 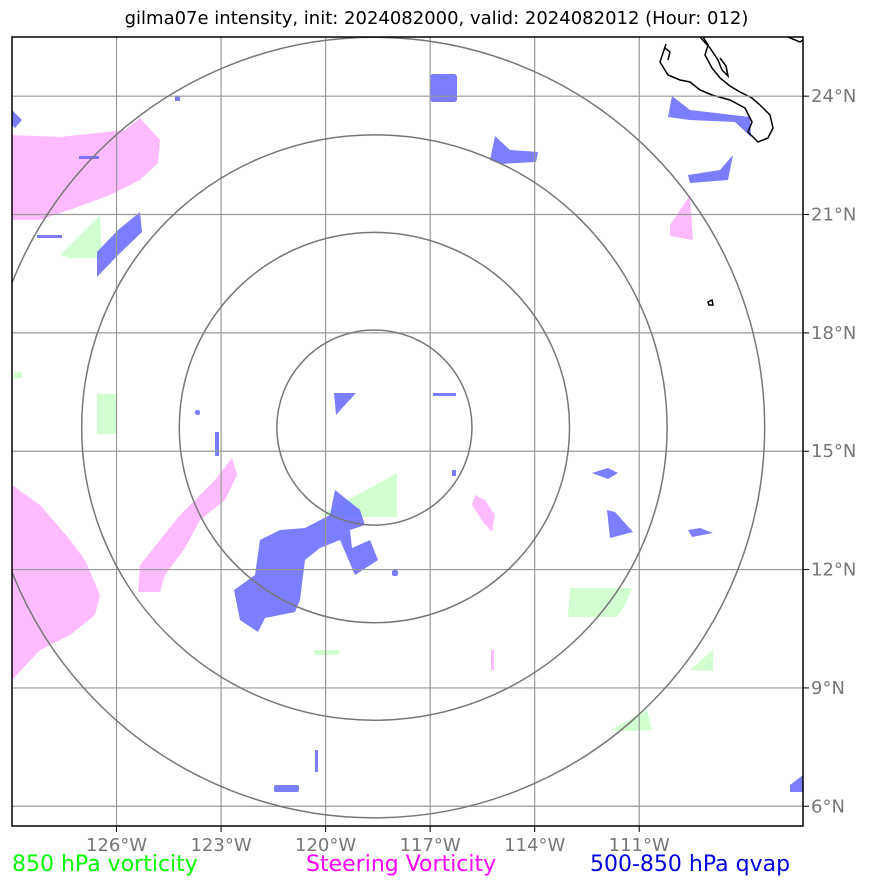 I want to click on range-ring, so click(x=374, y=427).